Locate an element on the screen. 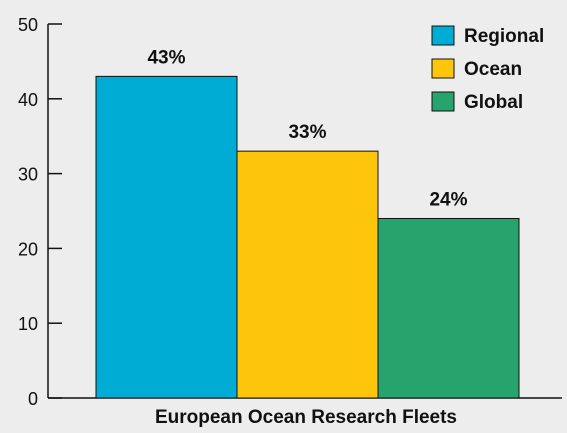 This screenshot has height=433, width=567. legend-swatch-global is located at coordinates (443, 101).